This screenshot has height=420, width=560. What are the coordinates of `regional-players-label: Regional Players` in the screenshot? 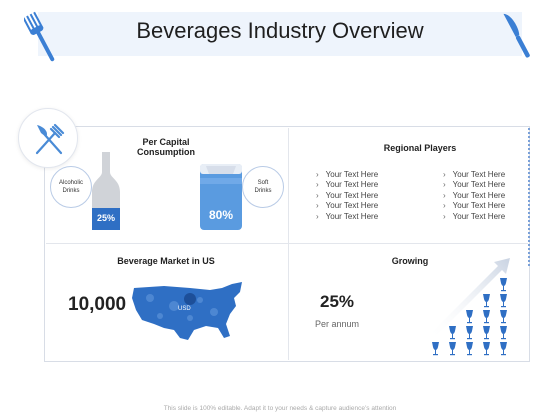 It's located at (420, 148).